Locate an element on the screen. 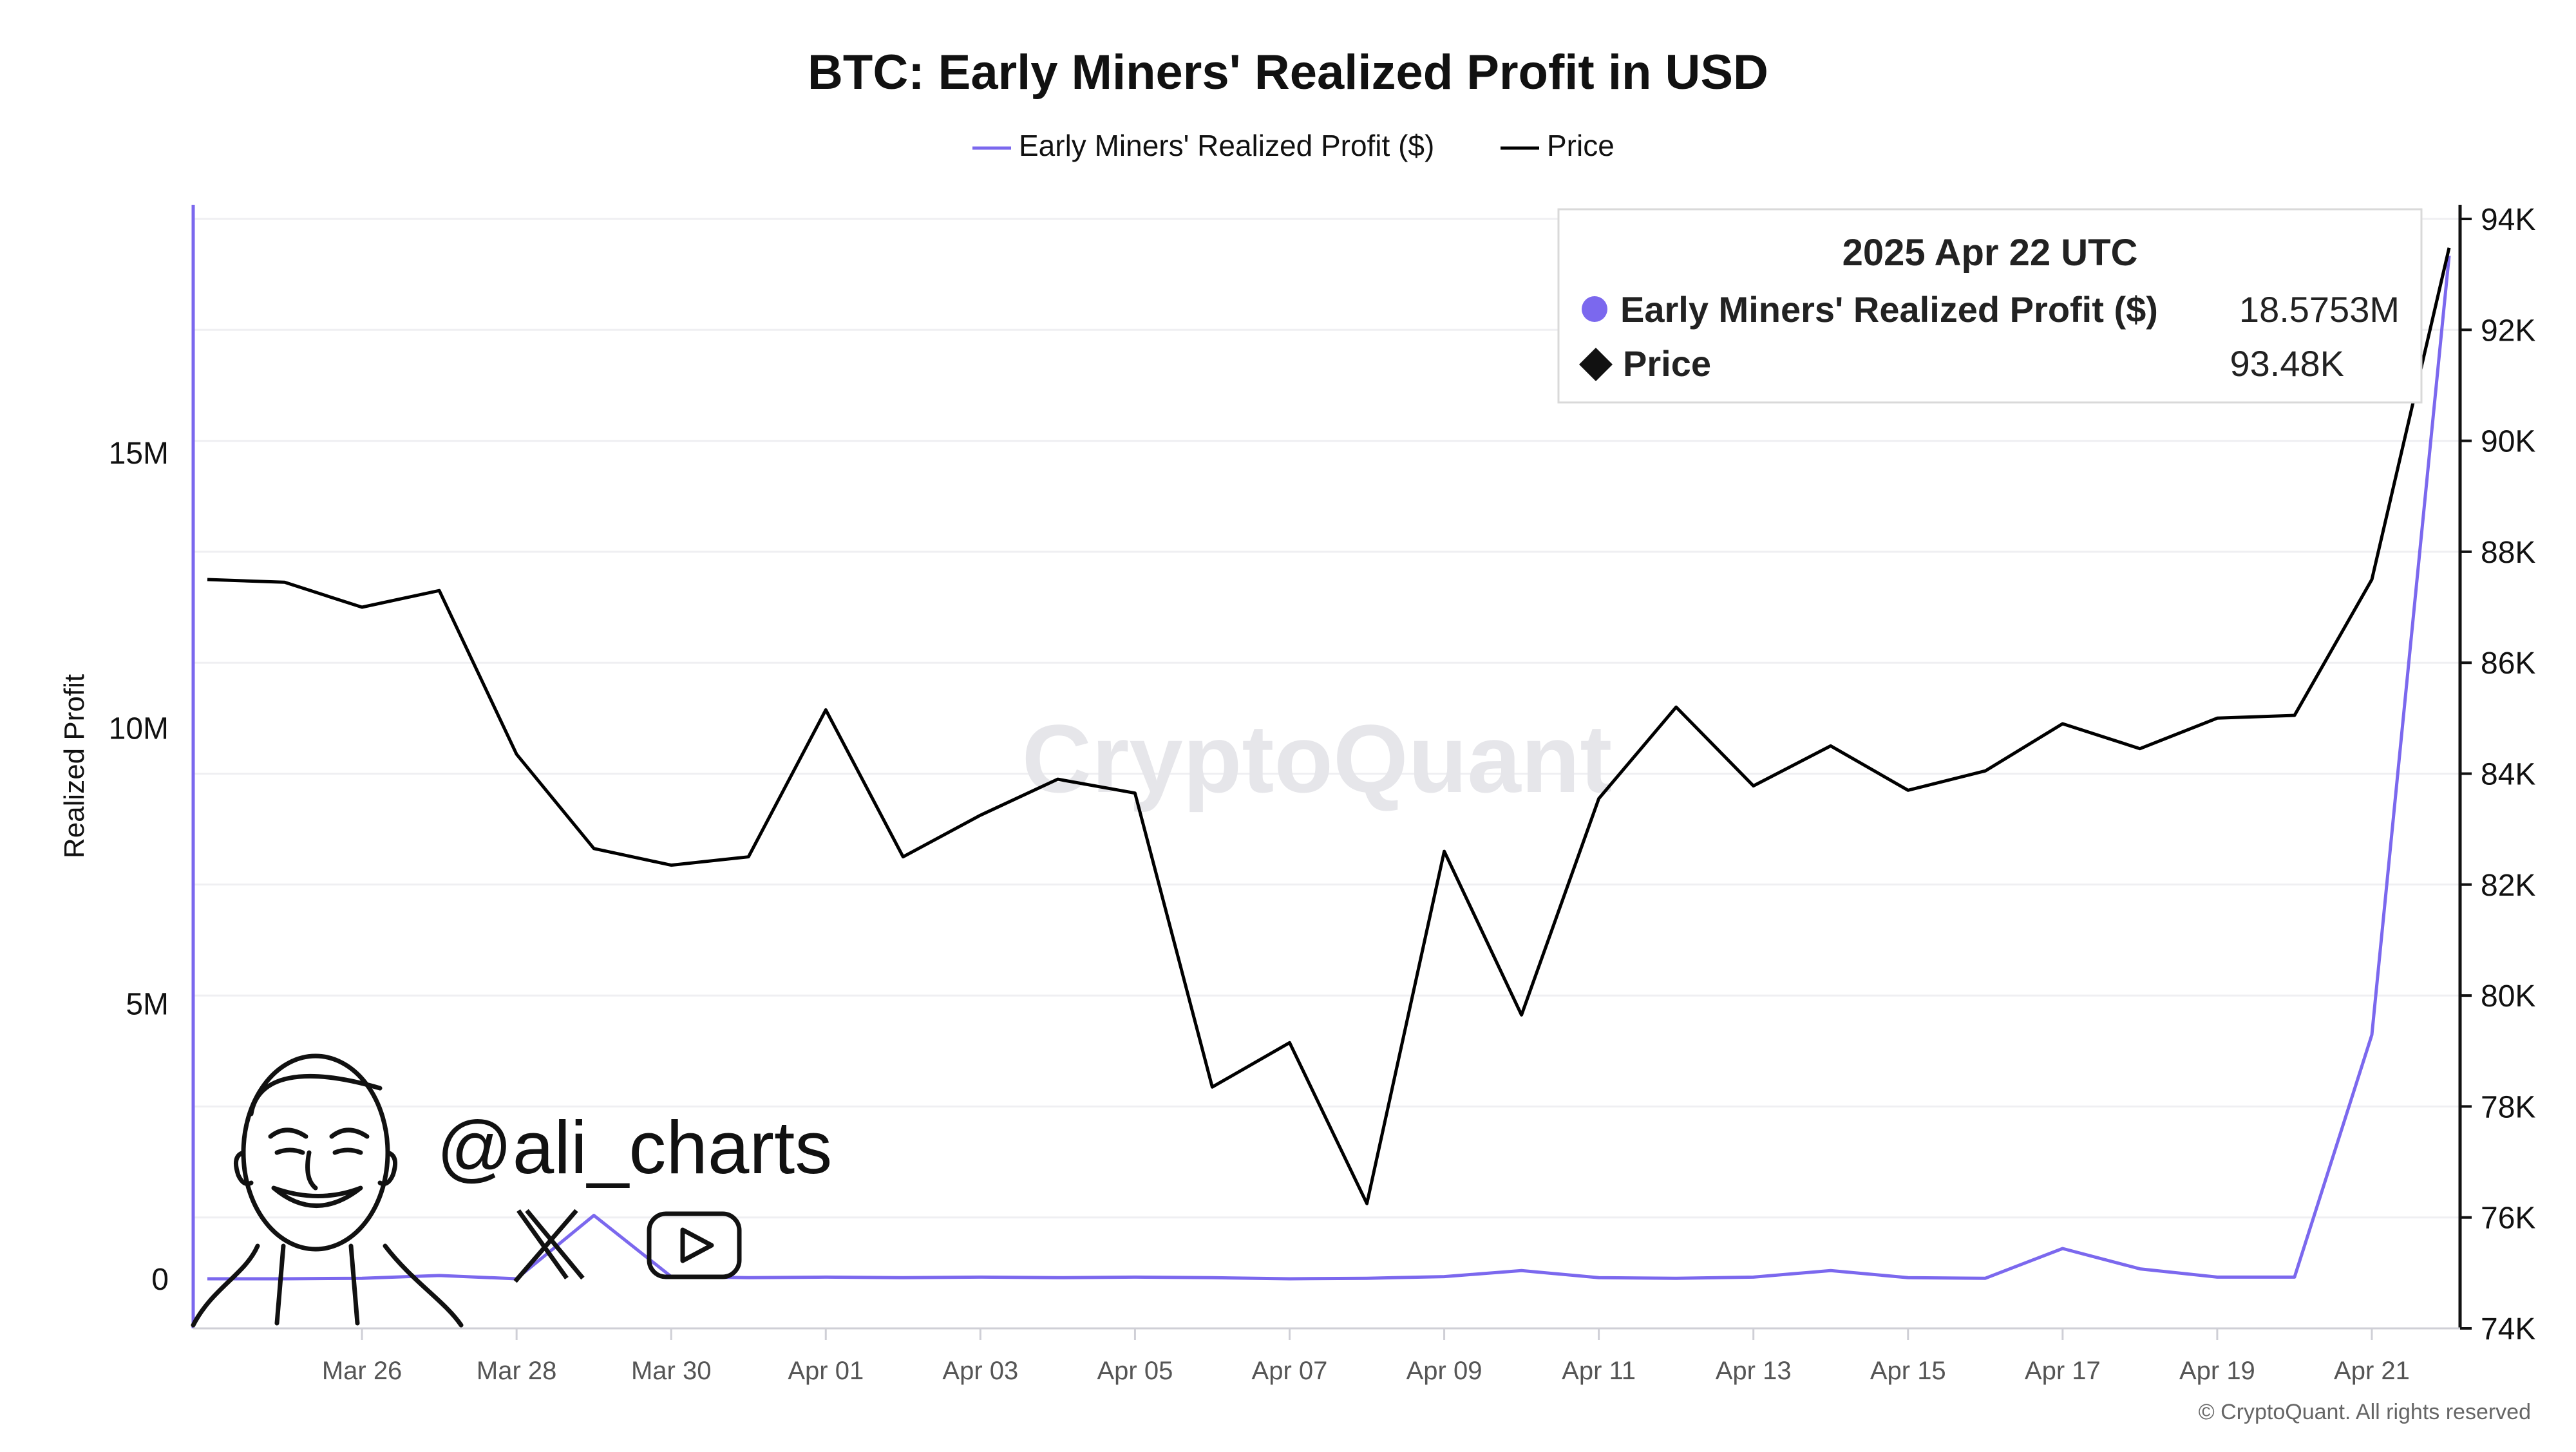 Image resolution: width=2576 pixels, height=1452 pixels. right-tick-label-5: 84K is located at coordinates (2508, 775).